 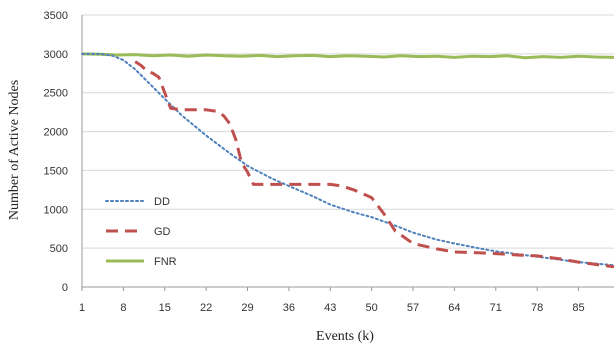 What do you see at coordinates (56, 16) in the screenshot?
I see `y-tick-label: 3500` at bounding box center [56, 16].